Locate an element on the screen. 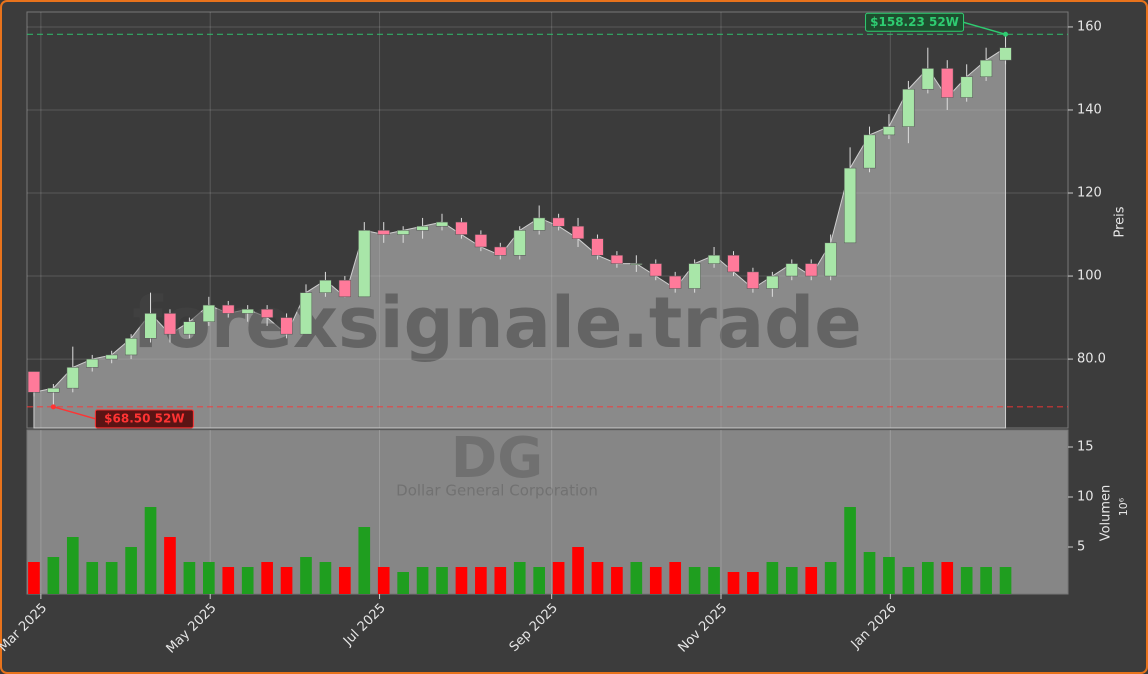 This screenshot has width=1148, height=674. y-axis-label: Preis is located at coordinates (1120, 221).